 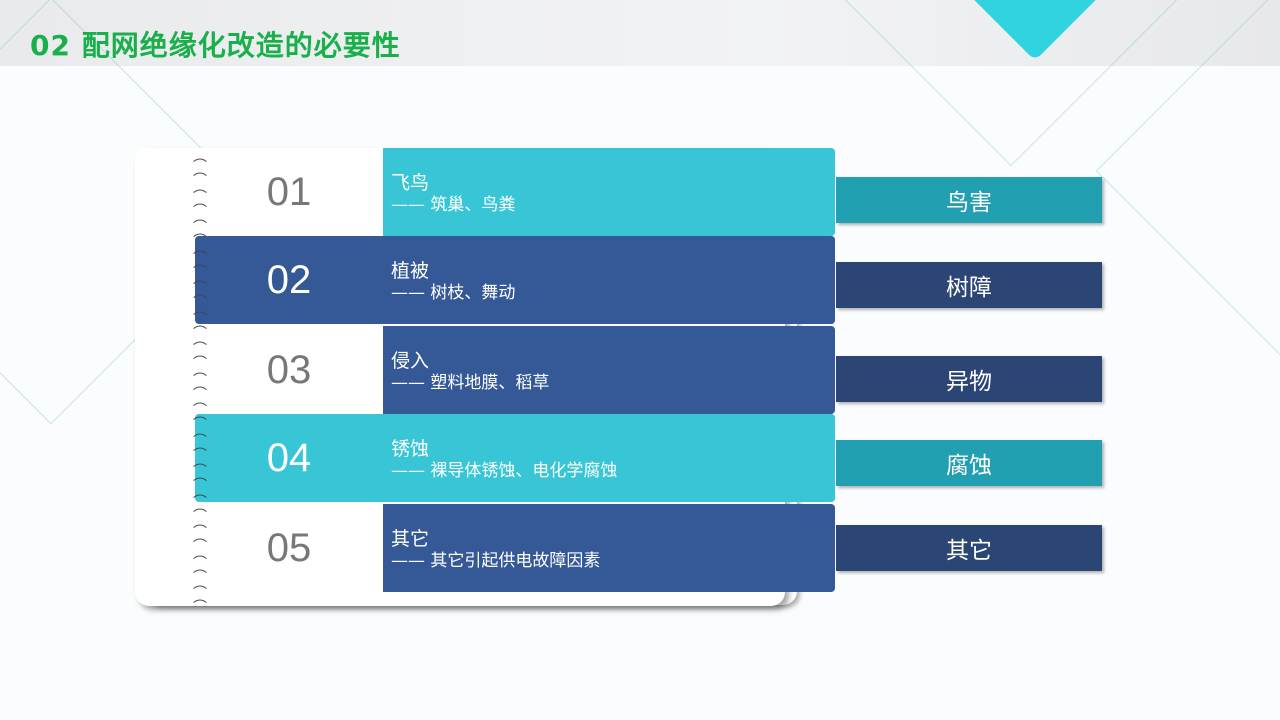 What do you see at coordinates (969, 463) in the screenshot?
I see `category-tag: 腐蚀` at bounding box center [969, 463].